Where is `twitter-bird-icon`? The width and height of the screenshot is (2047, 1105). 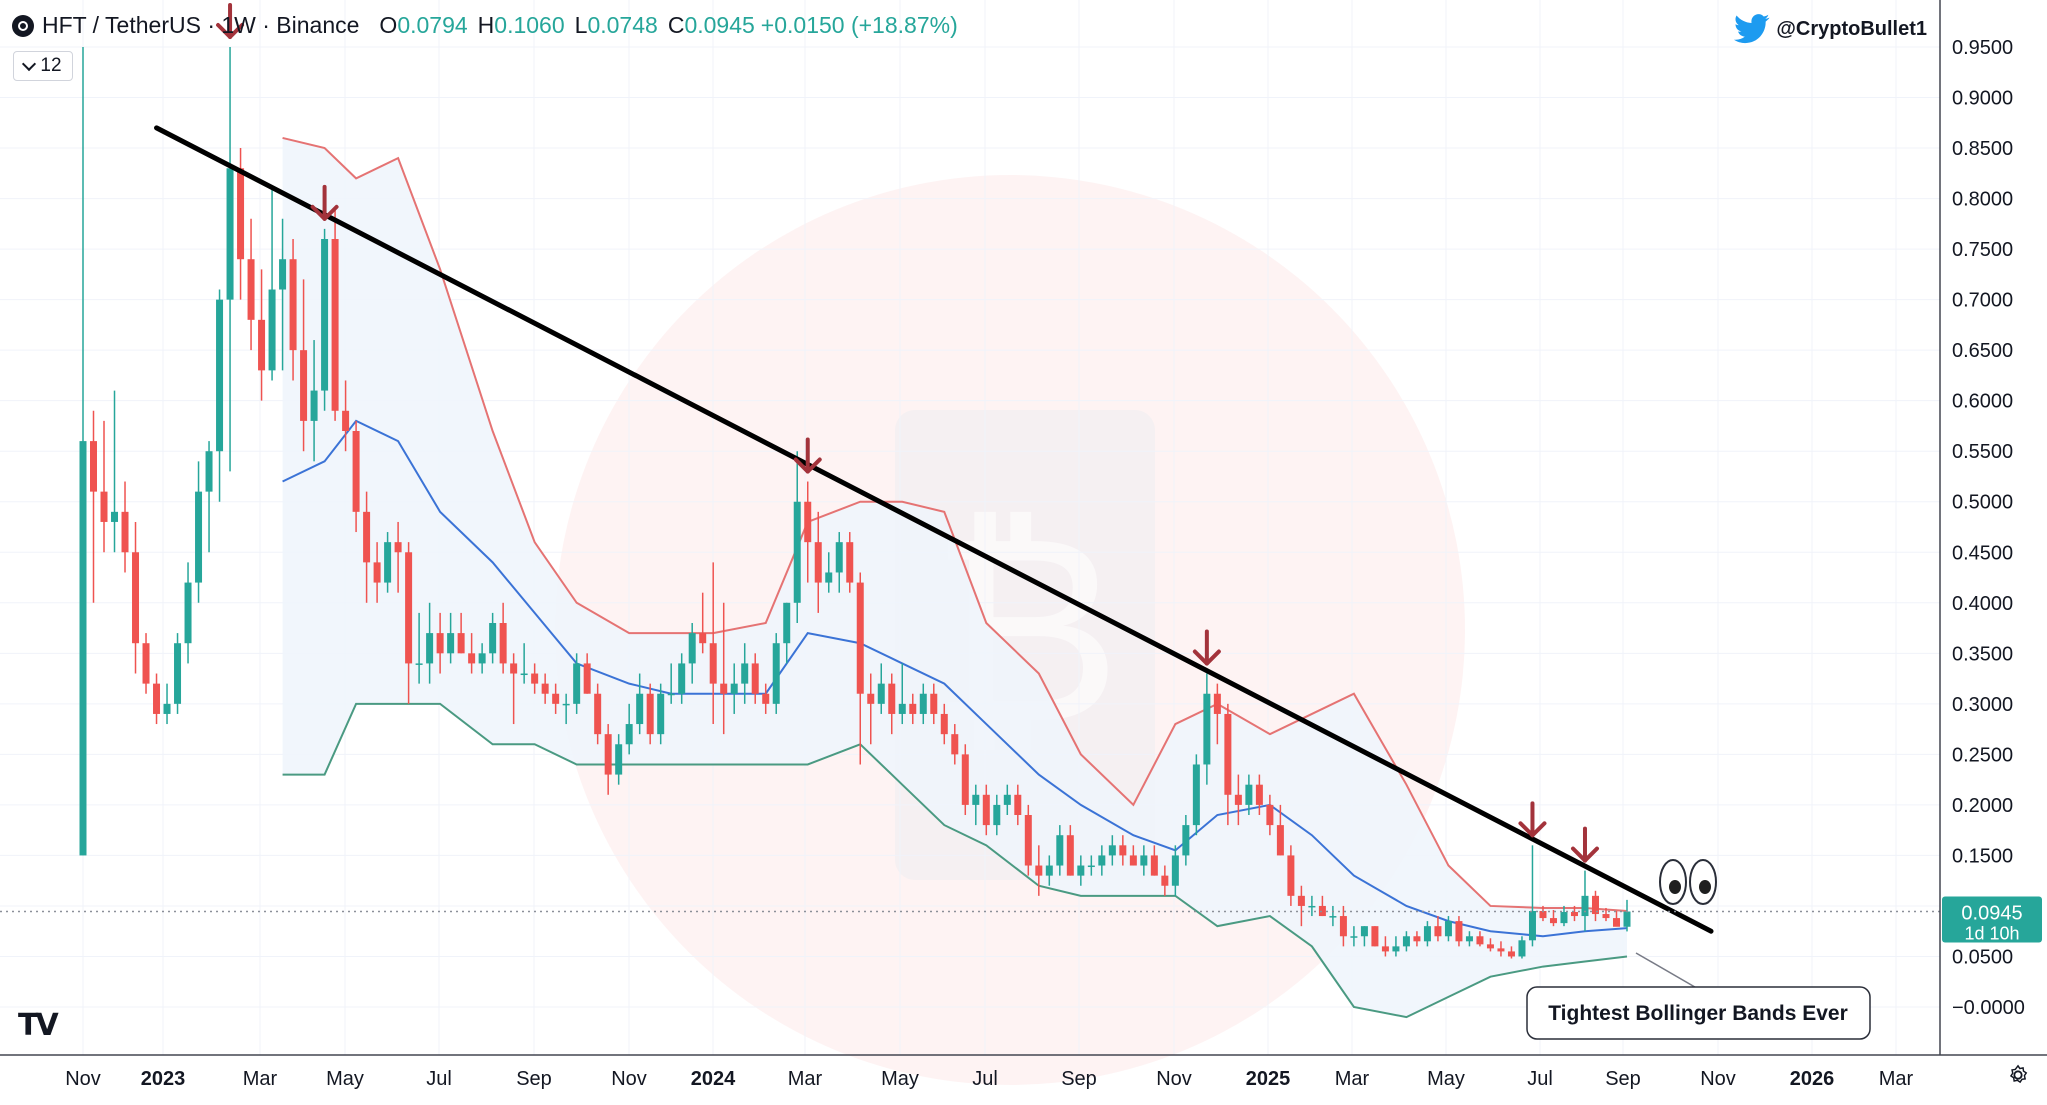 twitter-bird-icon is located at coordinates (1752, 29).